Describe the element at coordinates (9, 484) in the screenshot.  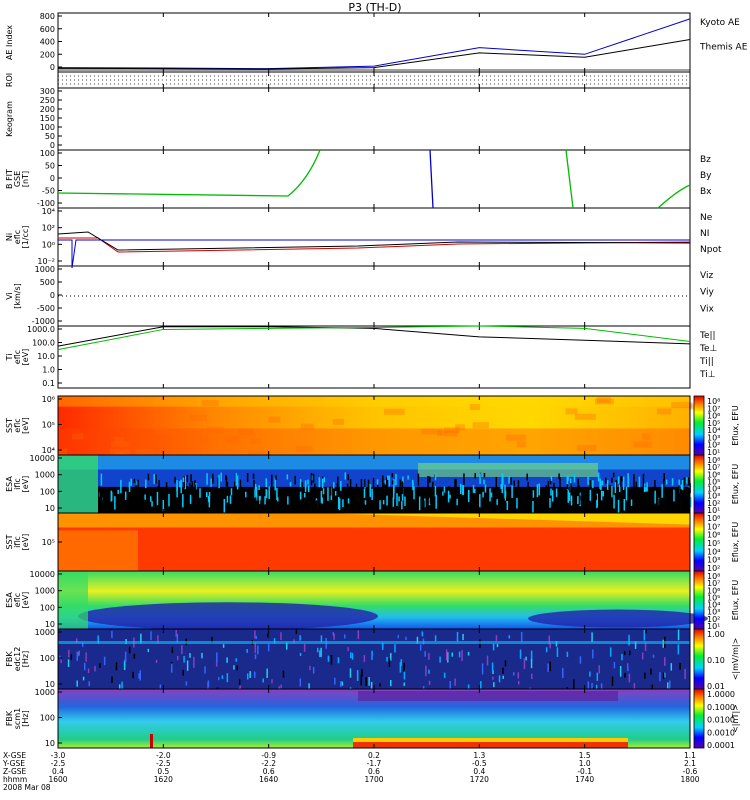
I see `y-label-esa_i-0: ESA` at that location.